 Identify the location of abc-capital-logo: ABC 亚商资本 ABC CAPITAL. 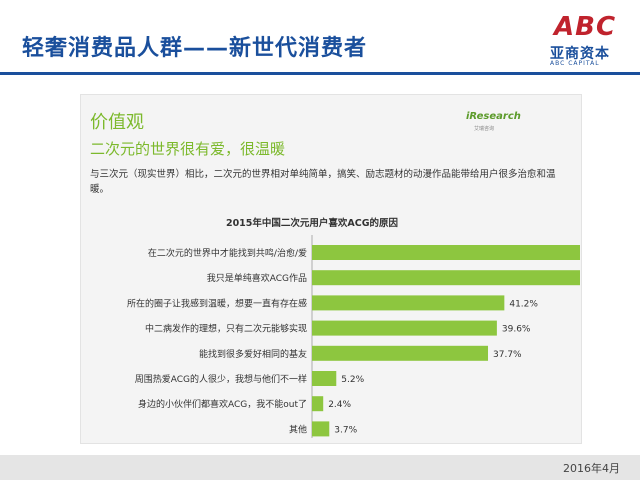
(582, 37).